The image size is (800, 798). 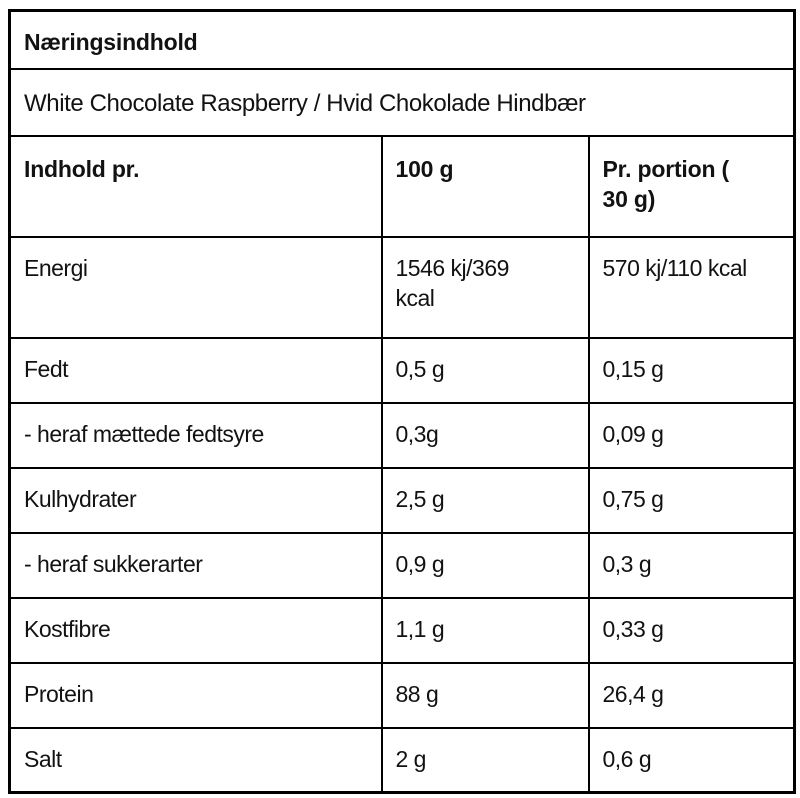 I want to click on value-per-100g: 0,3g, so click(x=485, y=435).